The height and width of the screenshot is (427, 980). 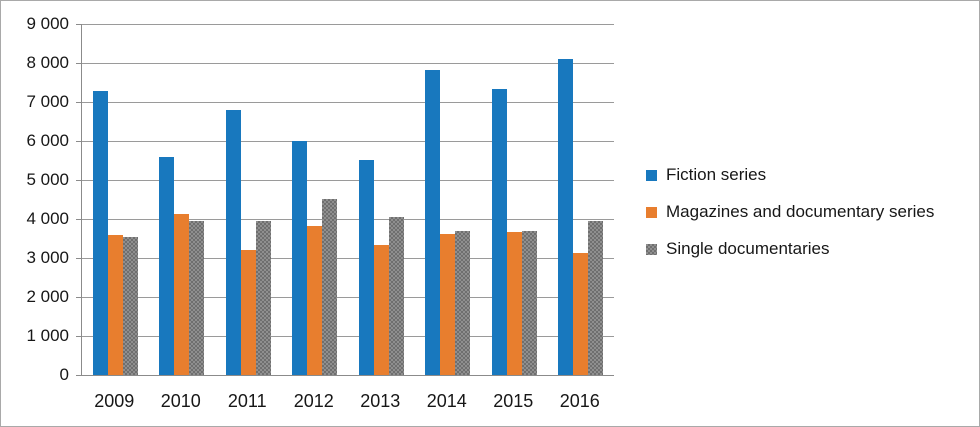 I want to click on legend-label: Fiction series, so click(x=716, y=174).